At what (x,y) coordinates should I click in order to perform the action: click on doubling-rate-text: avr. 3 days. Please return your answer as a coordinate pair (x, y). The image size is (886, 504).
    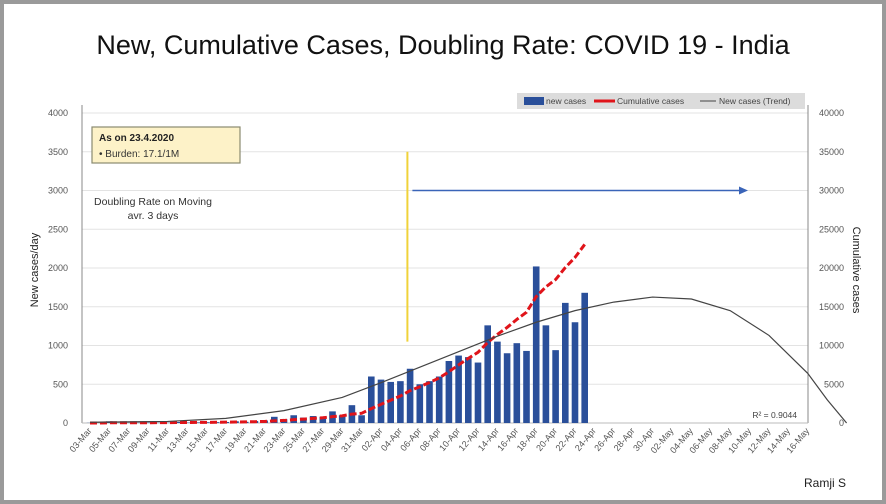
    Looking at the image, I should click on (153, 216).